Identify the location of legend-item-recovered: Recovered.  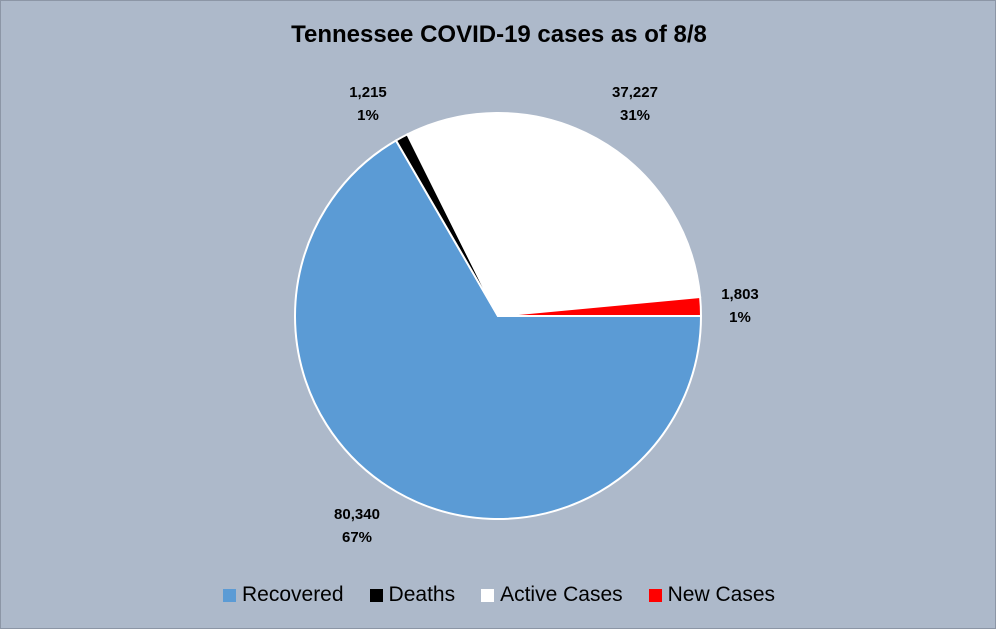
(283, 595).